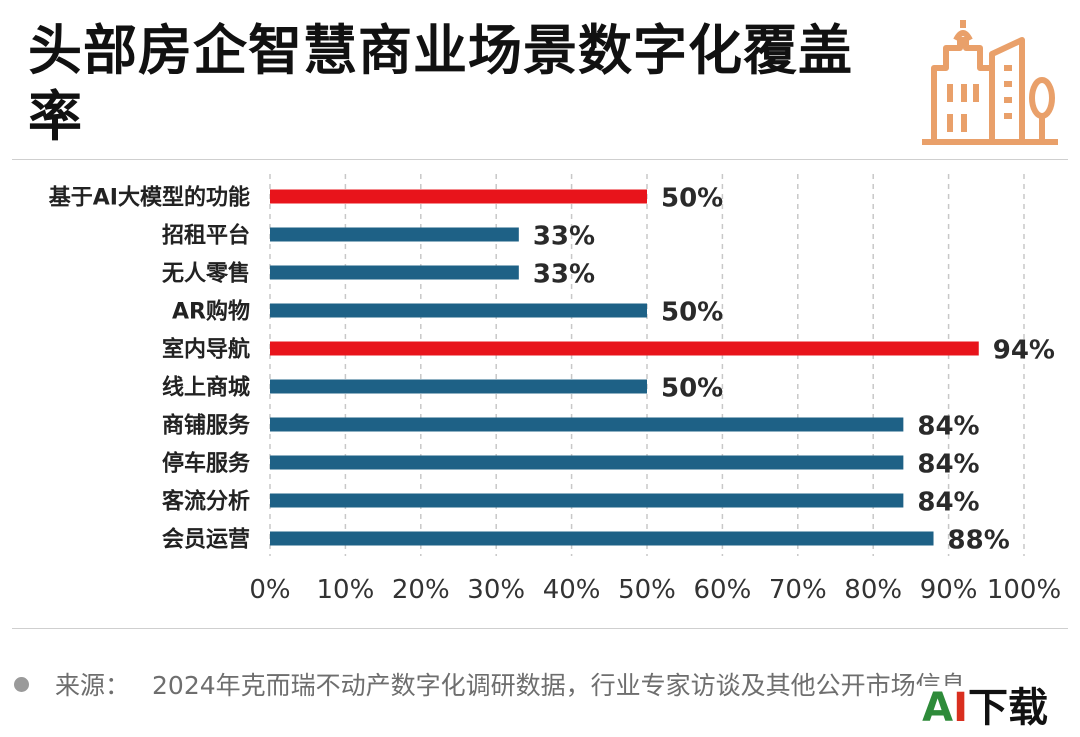 The width and height of the screenshot is (1080, 737). Describe the element at coordinates (1024, 351) in the screenshot. I see `value-label: 94%` at that location.